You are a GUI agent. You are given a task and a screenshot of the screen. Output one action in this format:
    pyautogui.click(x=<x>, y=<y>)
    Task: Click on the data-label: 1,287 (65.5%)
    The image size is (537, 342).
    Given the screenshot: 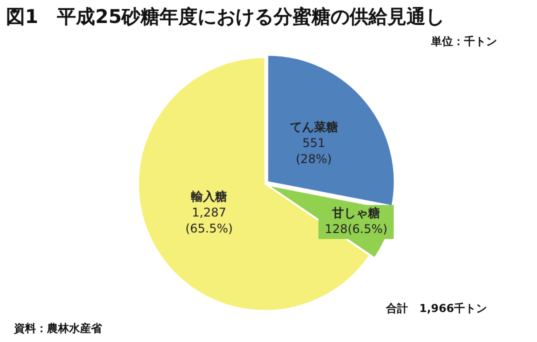 What is the action you would take?
    pyautogui.click(x=209, y=221)
    